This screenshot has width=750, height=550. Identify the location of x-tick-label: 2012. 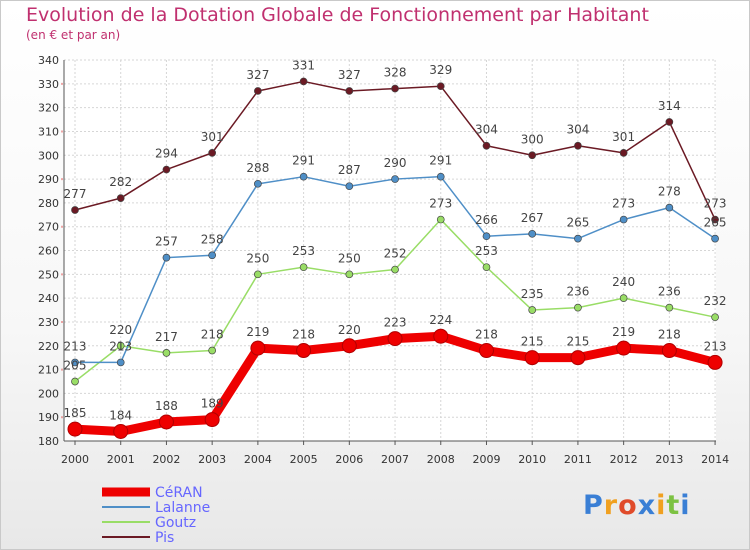
(624, 459).